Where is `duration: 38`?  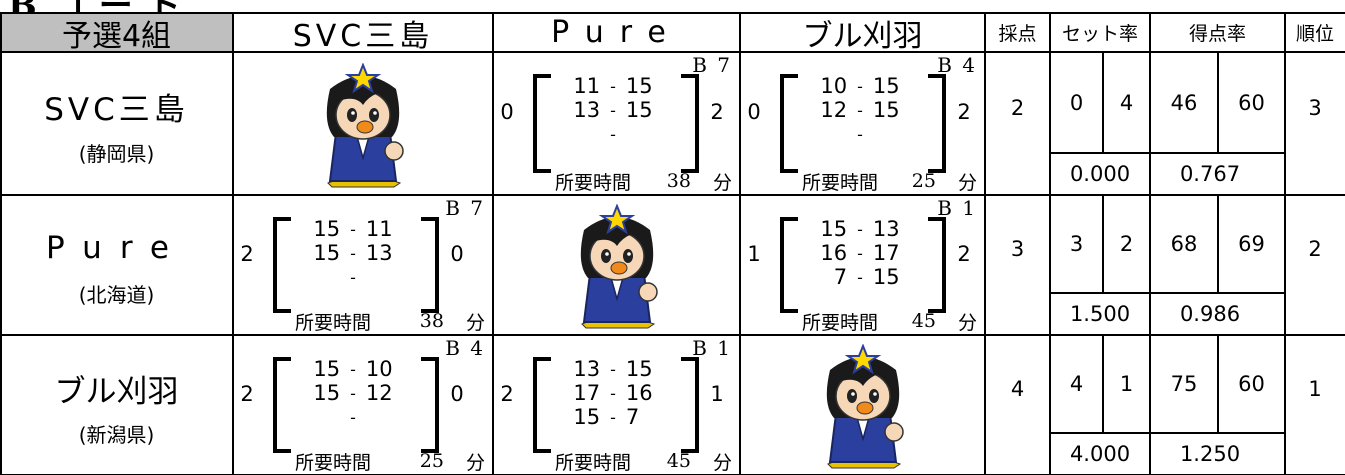 duration: 38 is located at coordinates (678, 181).